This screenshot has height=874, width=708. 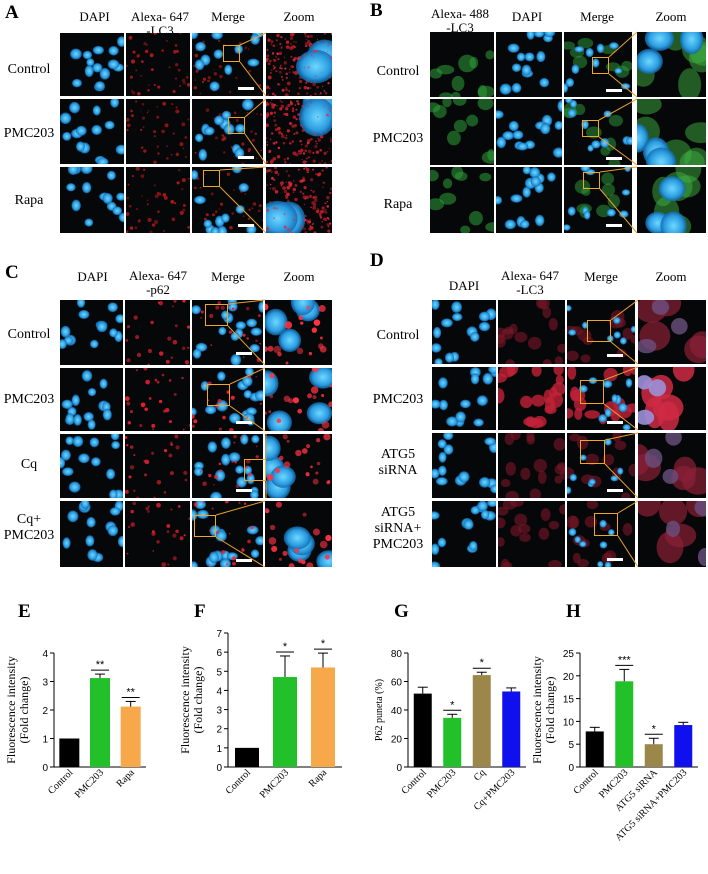 I want to click on x-tick-label: Rapa, so click(x=125, y=778).